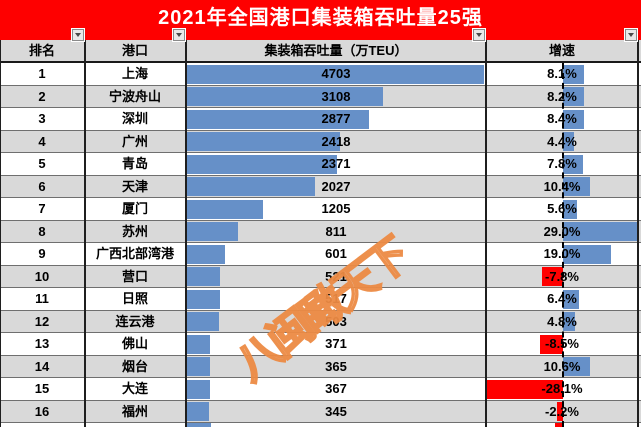 Image resolution: width=641 pixels, height=427 pixels. Describe the element at coordinates (0, 233) in the screenshot. I see `table-left-border` at that location.